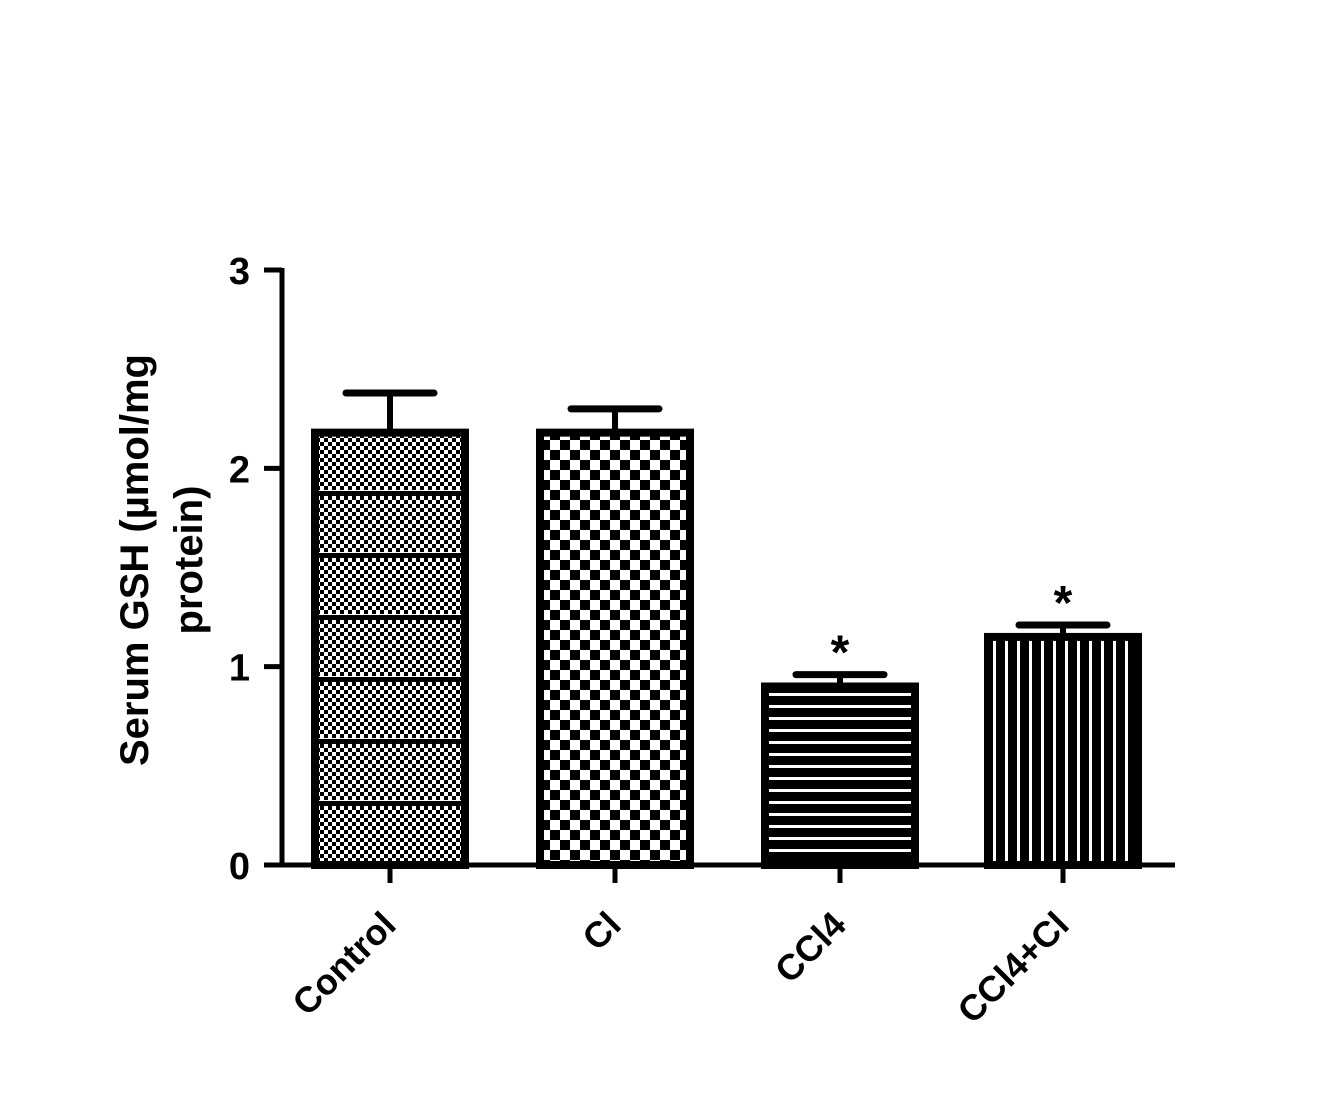  What do you see at coordinates (239, 669) in the screenshot?
I see `y-tick-label: 1` at bounding box center [239, 669].